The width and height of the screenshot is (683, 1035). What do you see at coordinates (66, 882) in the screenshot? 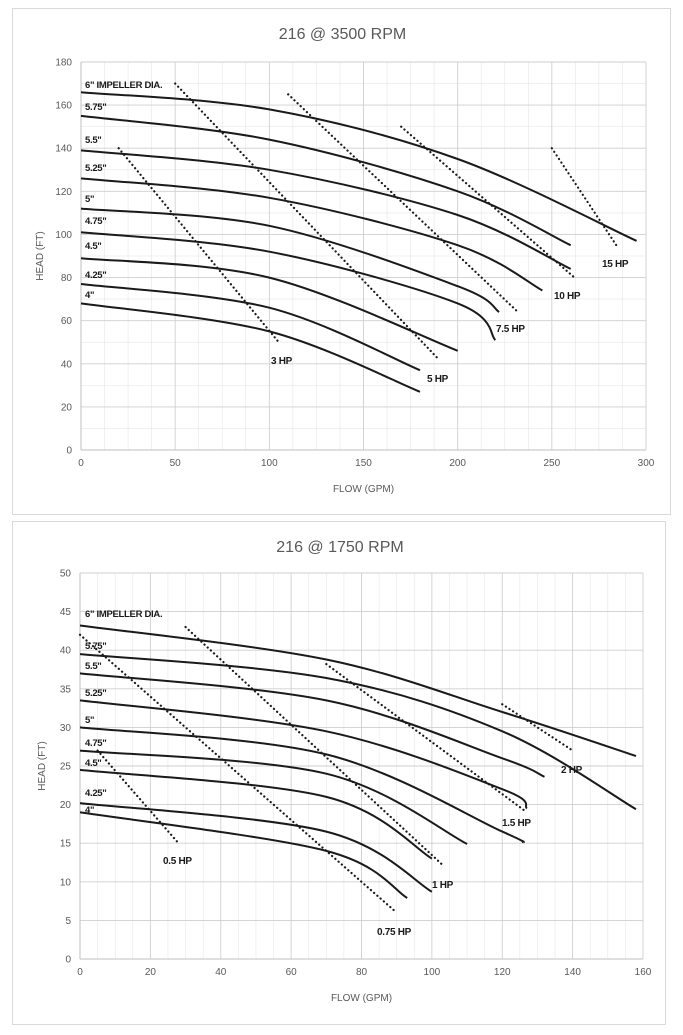
I see `y-tick-label: 10` at bounding box center [66, 882].